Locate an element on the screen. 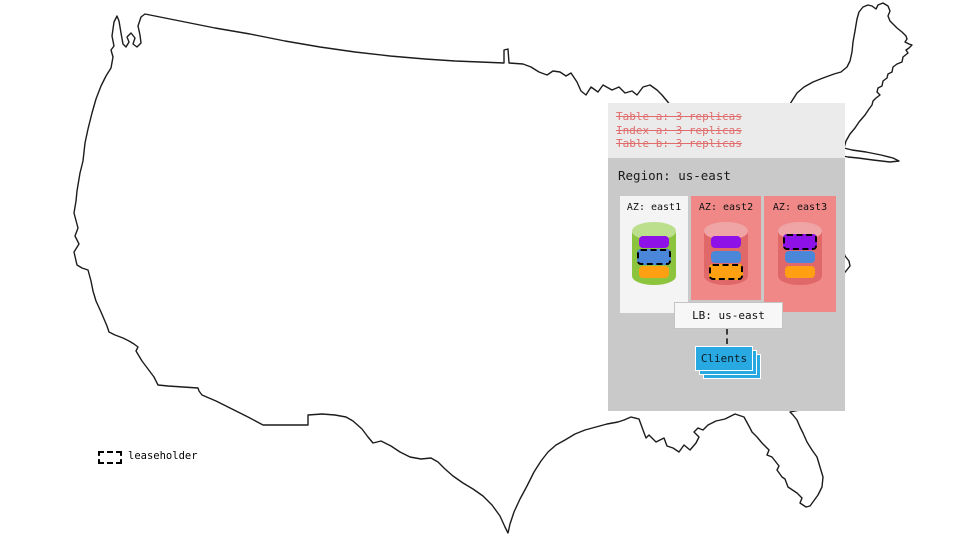 The image size is (960, 540). lb-clients-connector is located at coordinates (727, 336).